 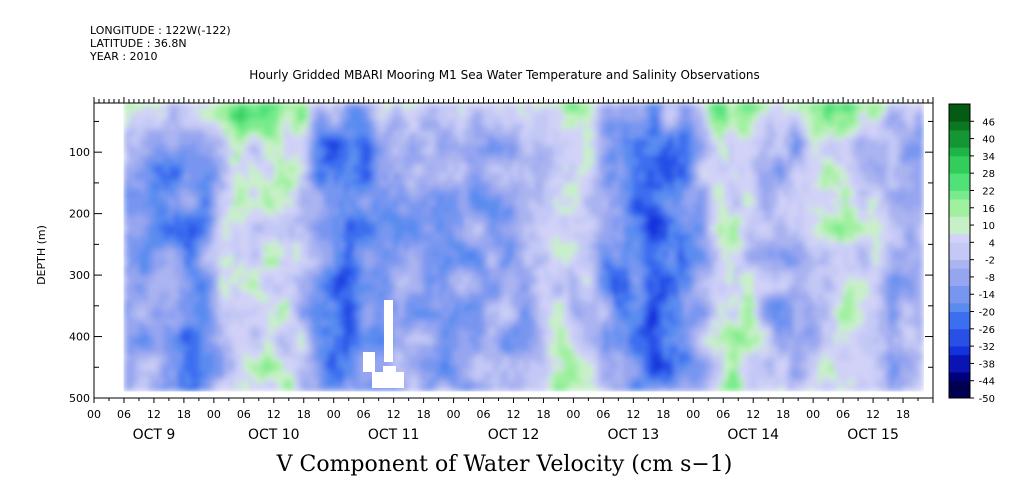 I want to click on colorbar-tick-label: 22, so click(x=988, y=191).